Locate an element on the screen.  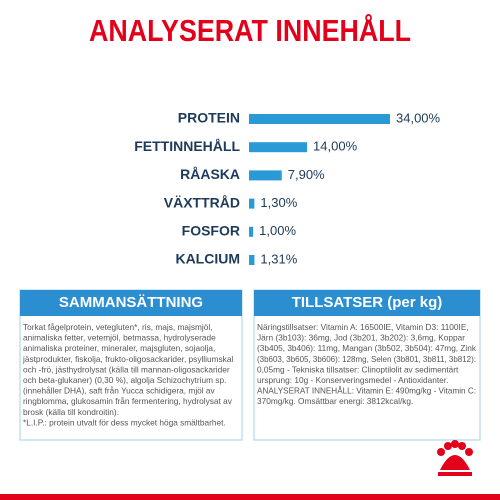
category-label: FOSFOR is located at coordinates (211, 231).